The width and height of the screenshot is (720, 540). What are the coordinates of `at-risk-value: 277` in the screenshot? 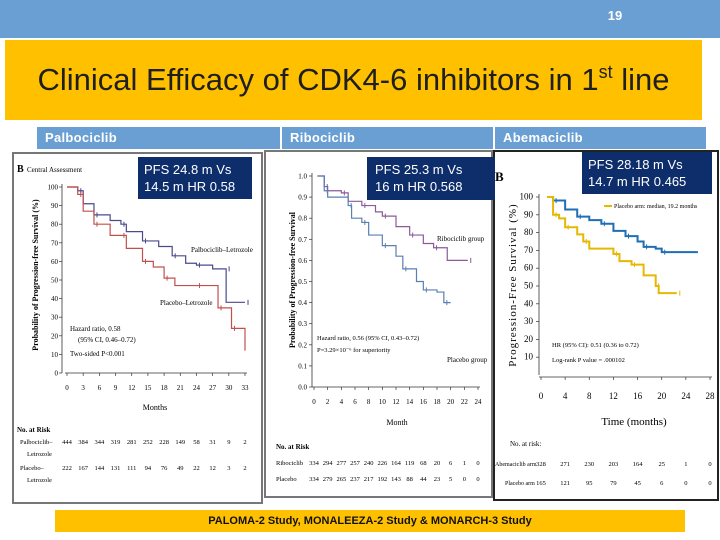 It's located at (341, 463).